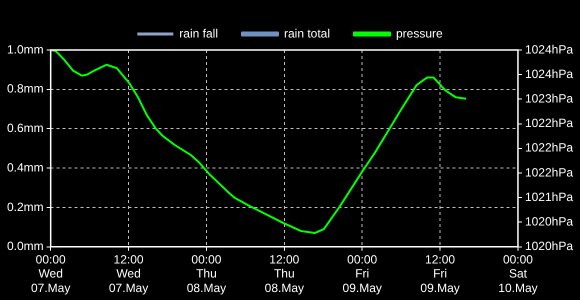 This screenshot has width=580, height=300. What do you see at coordinates (518, 274) in the screenshot?
I see `x-tick-label: 00:00 Sat 10.May` at bounding box center [518, 274].